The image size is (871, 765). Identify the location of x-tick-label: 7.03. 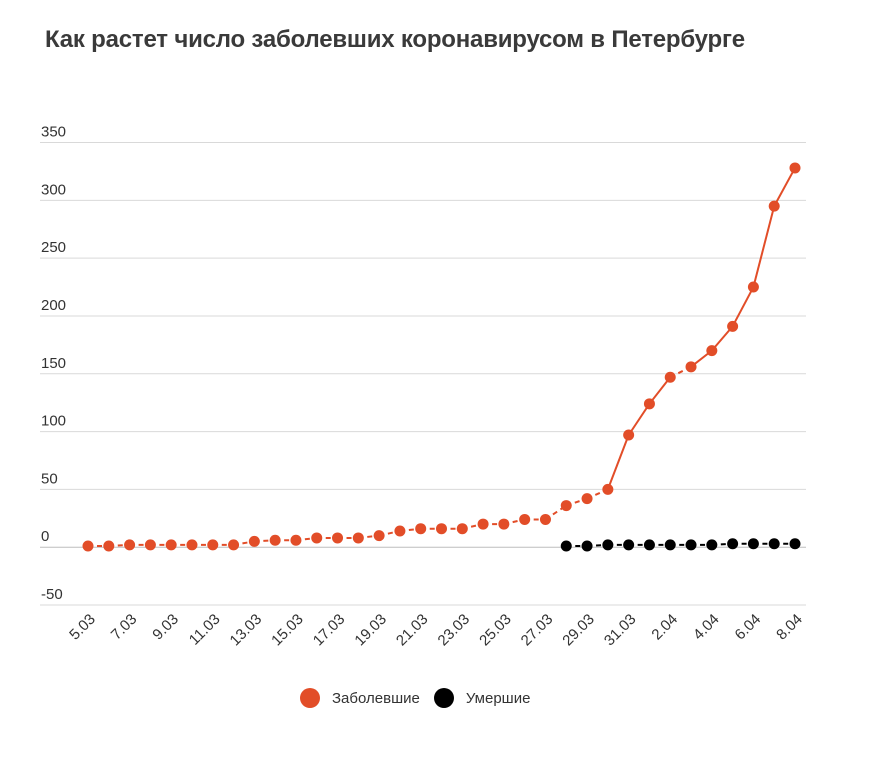
(124, 627).